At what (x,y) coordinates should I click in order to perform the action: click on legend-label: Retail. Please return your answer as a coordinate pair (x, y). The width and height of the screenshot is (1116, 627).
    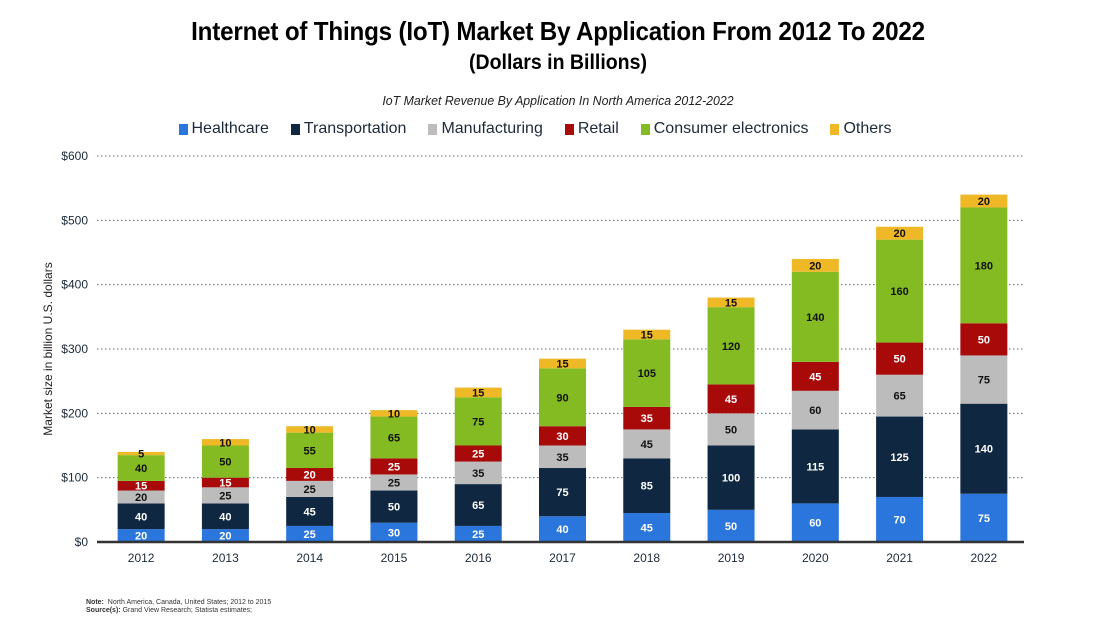
    Looking at the image, I should click on (598, 128).